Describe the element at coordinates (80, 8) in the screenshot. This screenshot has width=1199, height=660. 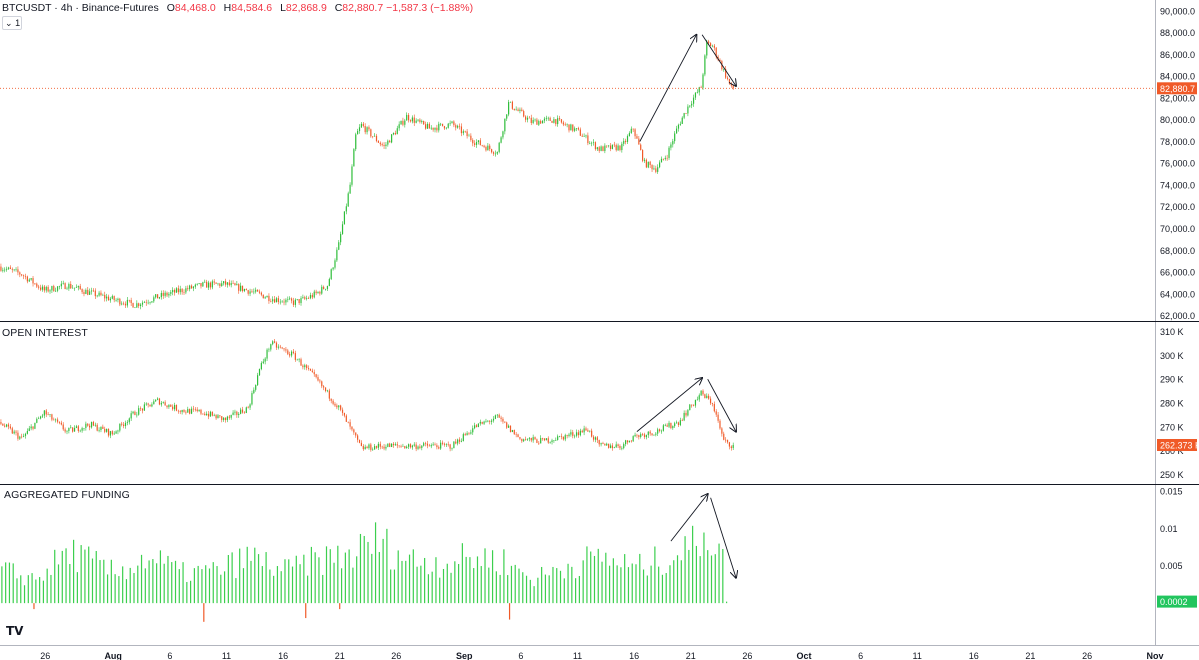
I see `symbol-label: BTCUSDT · 4h · Binance-Futures` at that location.